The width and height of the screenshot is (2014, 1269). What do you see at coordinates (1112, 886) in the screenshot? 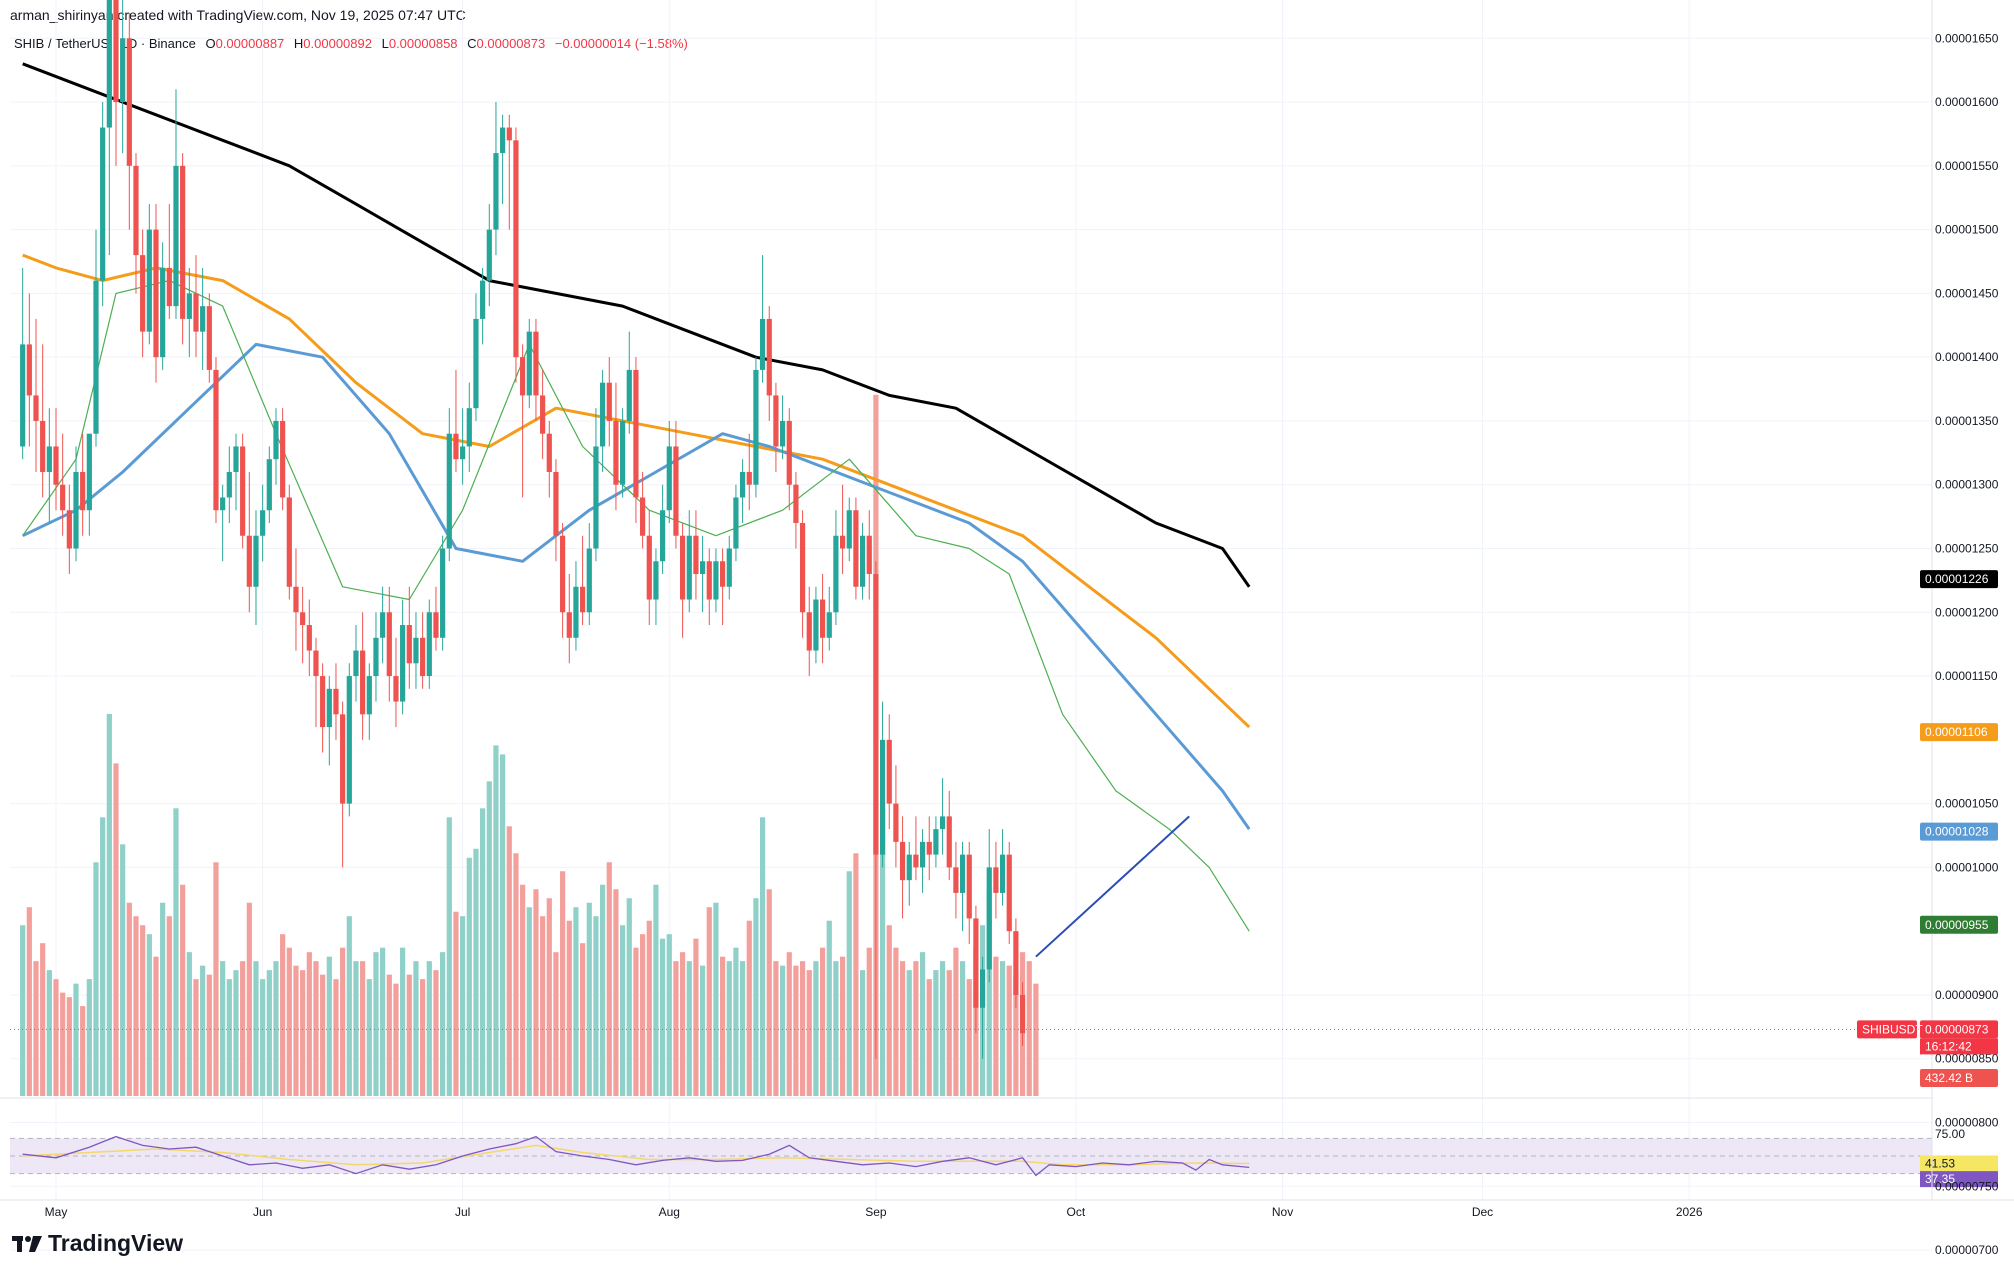
I see `trendline` at bounding box center [1112, 886].